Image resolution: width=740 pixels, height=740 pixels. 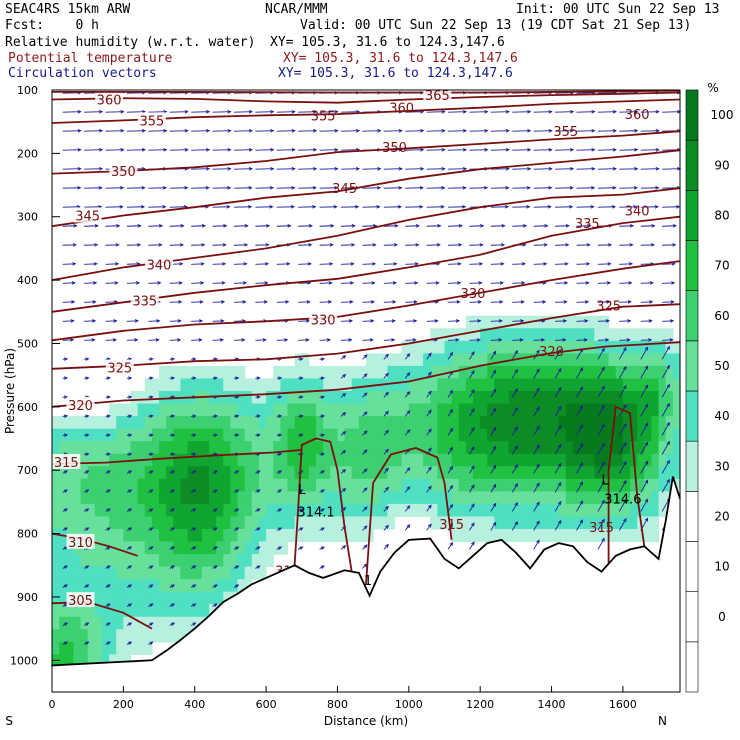 What do you see at coordinates (123, 704) in the screenshot?
I see `x-tick-label: 200` at bounding box center [123, 704].